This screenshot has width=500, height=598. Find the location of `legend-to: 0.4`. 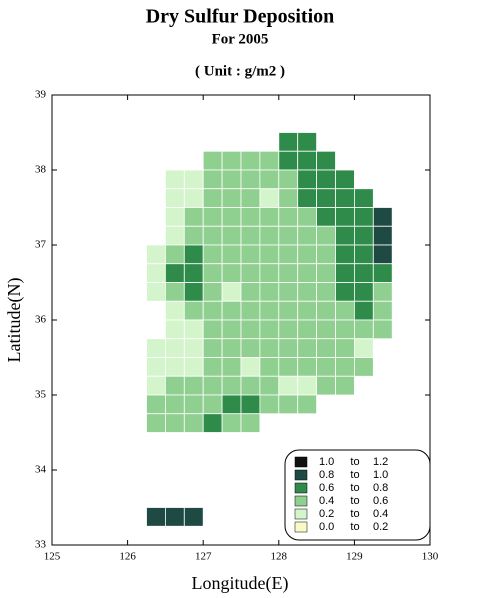

legend-to: 0.4 is located at coordinates (380, 514).